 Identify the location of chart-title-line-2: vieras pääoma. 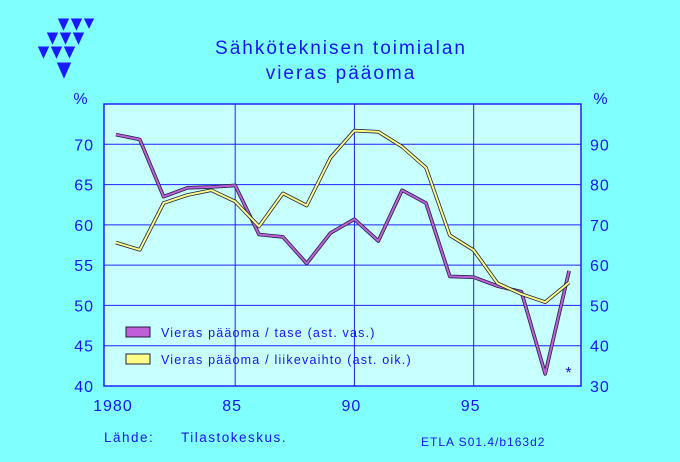
(341, 73).